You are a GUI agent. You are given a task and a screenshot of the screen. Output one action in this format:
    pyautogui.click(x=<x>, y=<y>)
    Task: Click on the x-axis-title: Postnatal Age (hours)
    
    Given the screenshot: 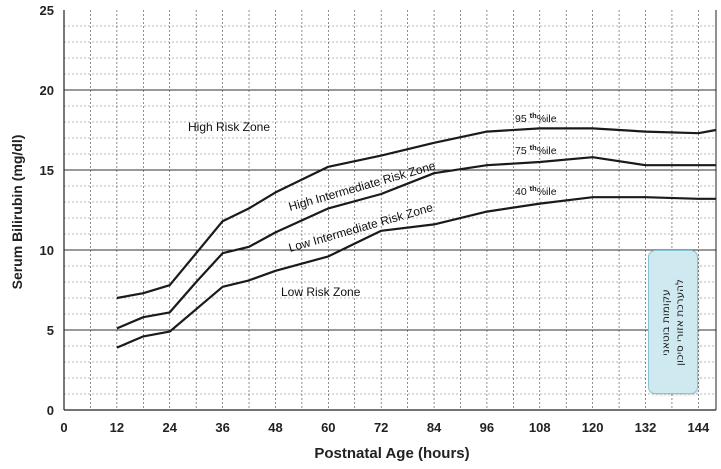 What is the action you would take?
    pyautogui.click(x=391, y=453)
    